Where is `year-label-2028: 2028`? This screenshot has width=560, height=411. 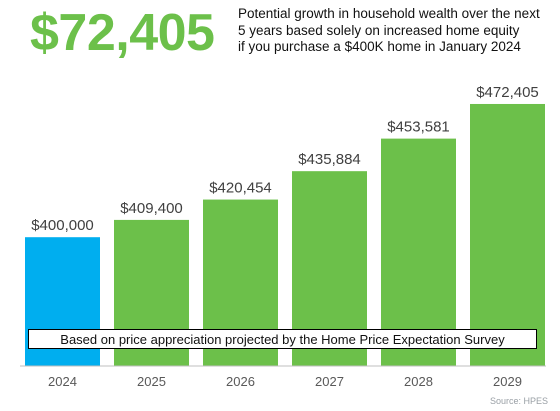
year-label-2028: 2028 is located at coordinates (418, 381).